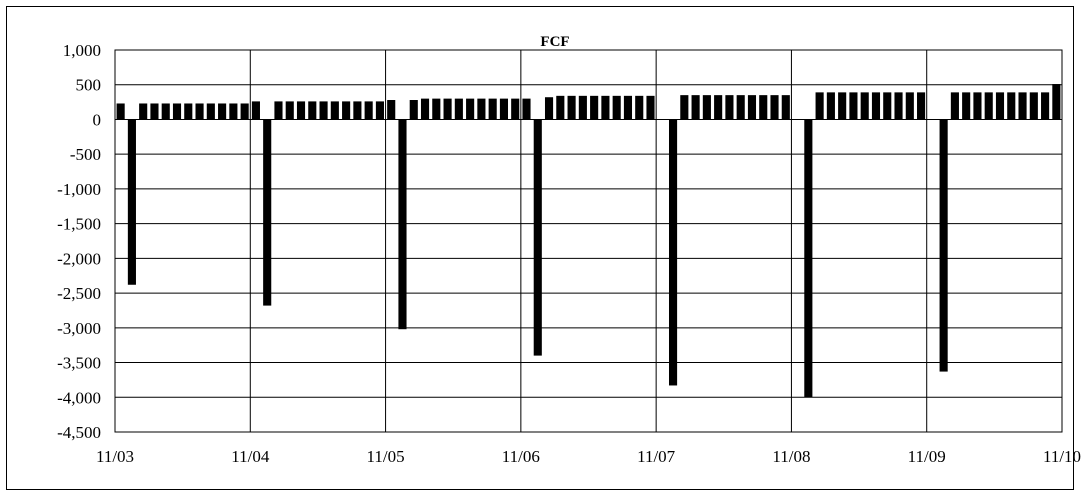 Image resolution: width=1082 pixels, height=496 pixels. What do you see at coordinates (791, 456) in the screenshot?
I see `x-tick-label: 11/08` at bounding box center [791, 456].